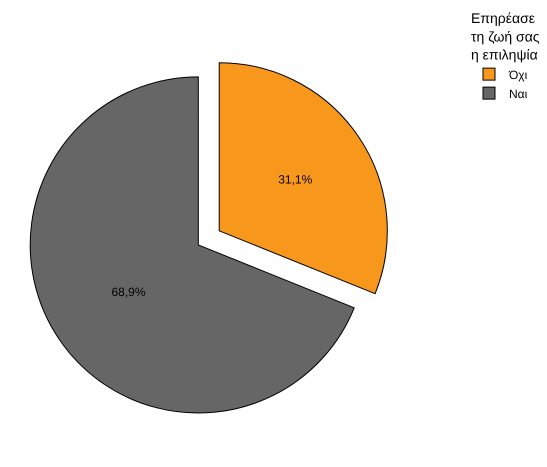  I want to click on legend-title: Επηρέασε τη ζωή σας η επιληψία, so click(505, 36).